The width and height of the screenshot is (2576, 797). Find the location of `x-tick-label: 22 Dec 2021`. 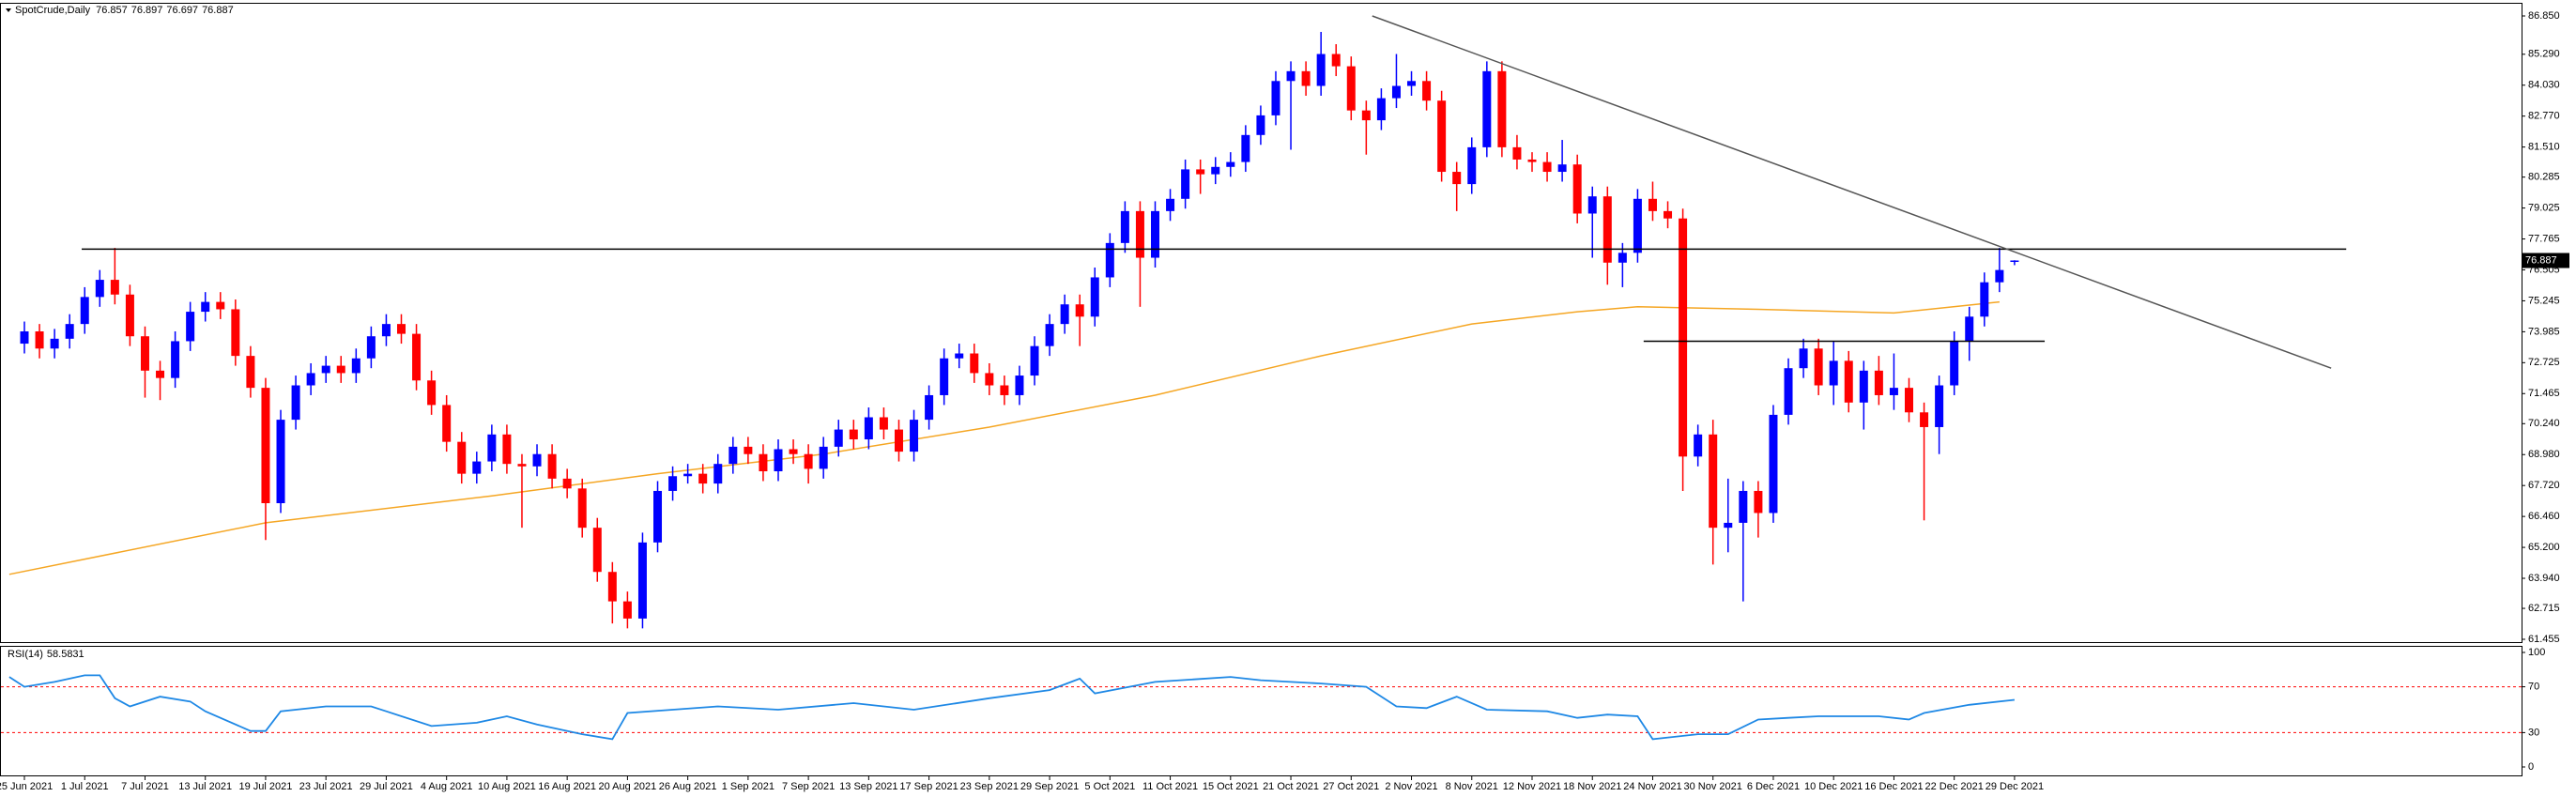

x-tick-label: 22 Dec 2021 is located at coordinates (1953, 787).